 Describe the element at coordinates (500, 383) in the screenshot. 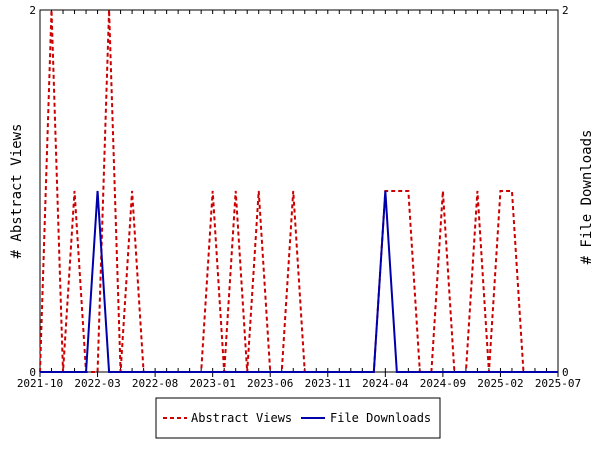

I see `x-tick-label: 2025-02` at that location.